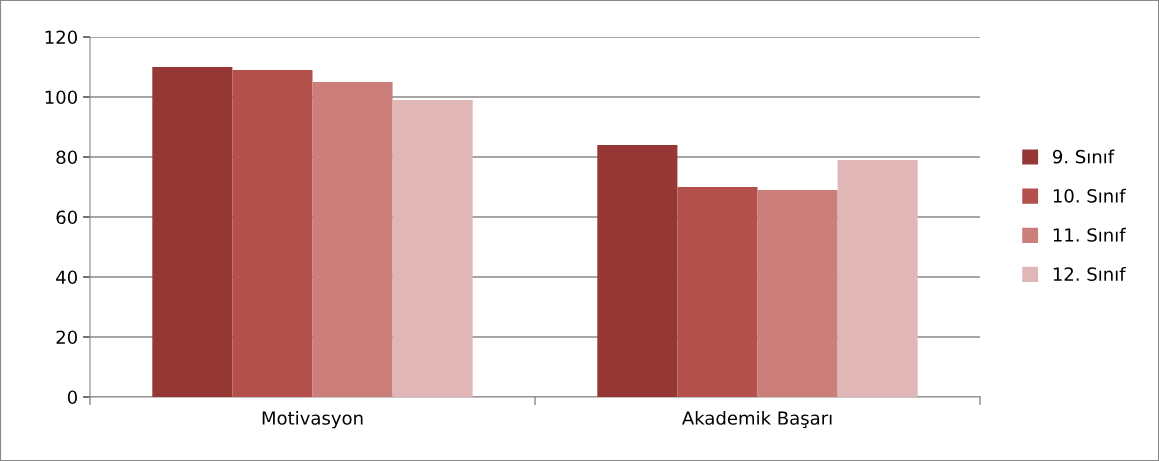 The image size is (1159, 461). I want to click on y-tick-label: 20, so click(66, 337).